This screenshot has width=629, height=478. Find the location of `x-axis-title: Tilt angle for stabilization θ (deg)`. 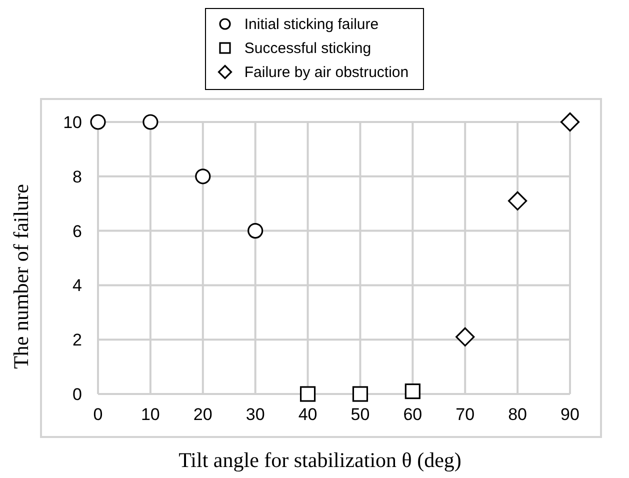

x-axis-title: Tilt angle for stabilization θ (deg) is located at coordinates (320, 460).